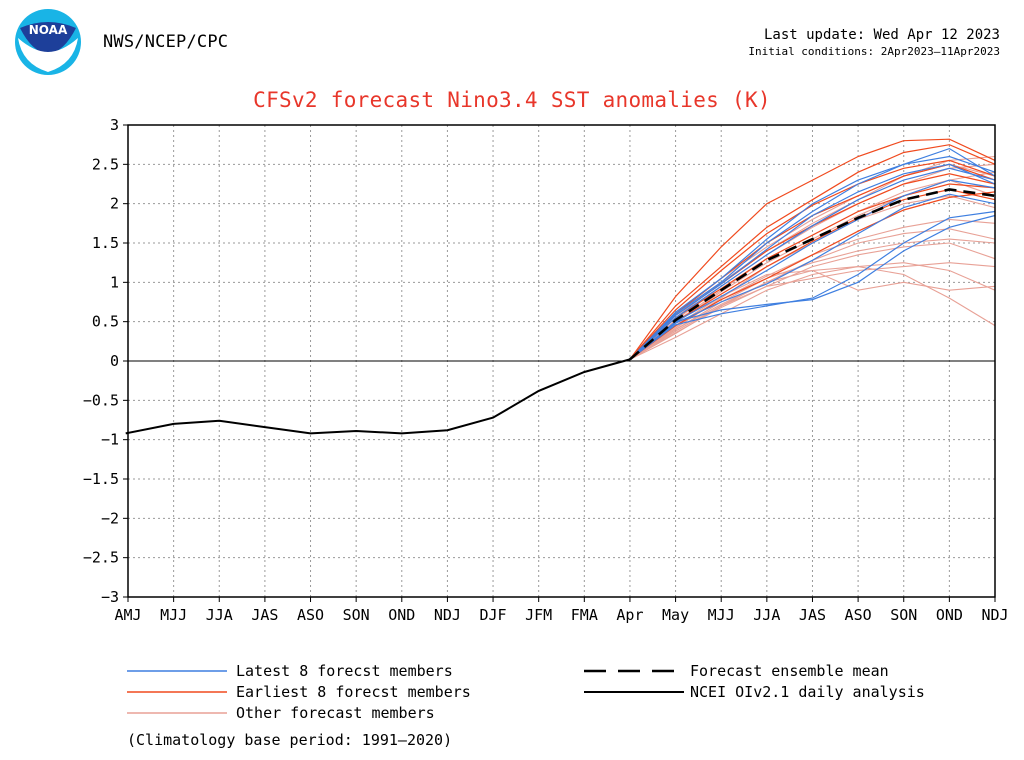 The width and height of the screenshot is (1024, 760). Describe the element at coordinates (101, 558) in the screenshot. I see `y-tick-label: −2.5` at that location.